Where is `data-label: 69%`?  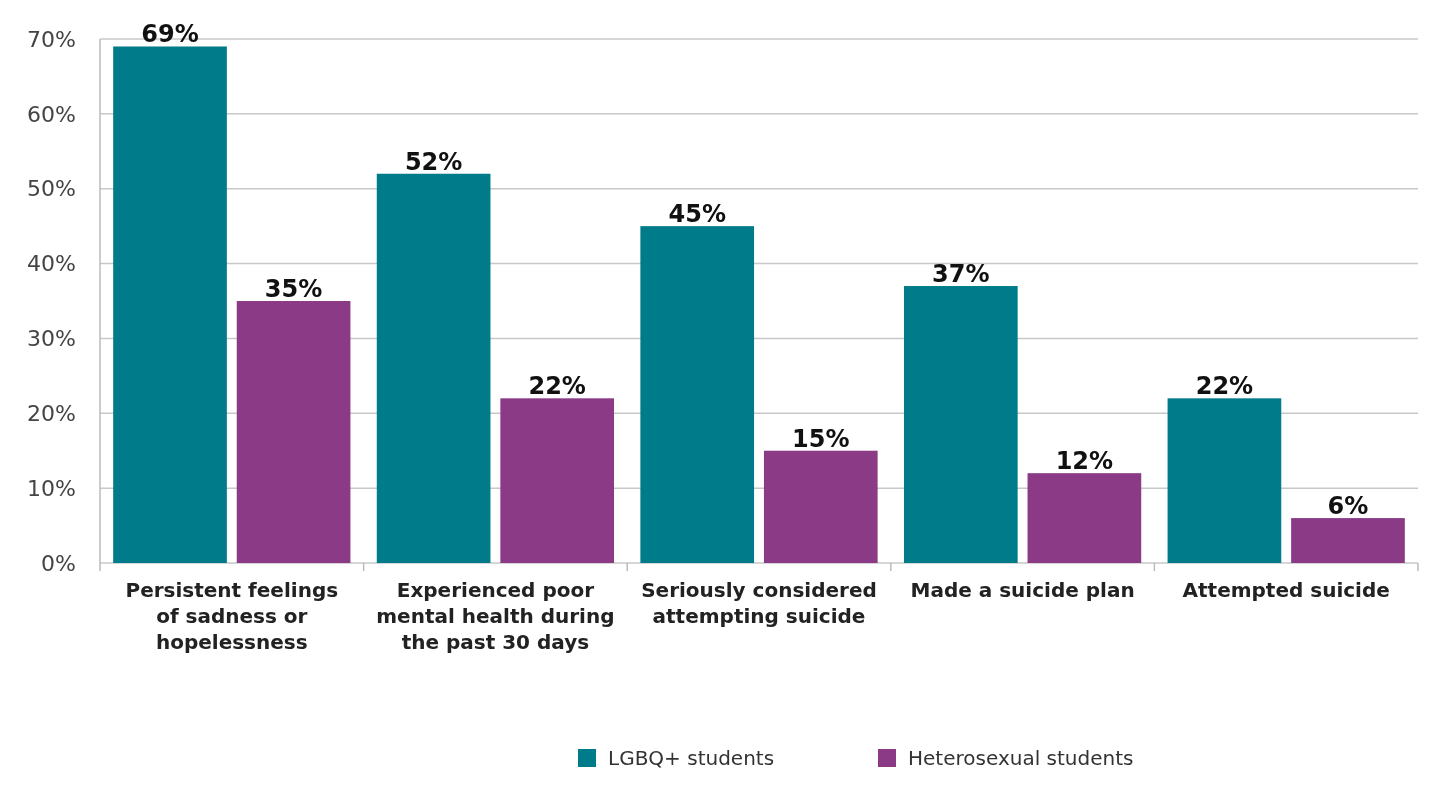 data-label: 69% is located at coordinates (170, 34).